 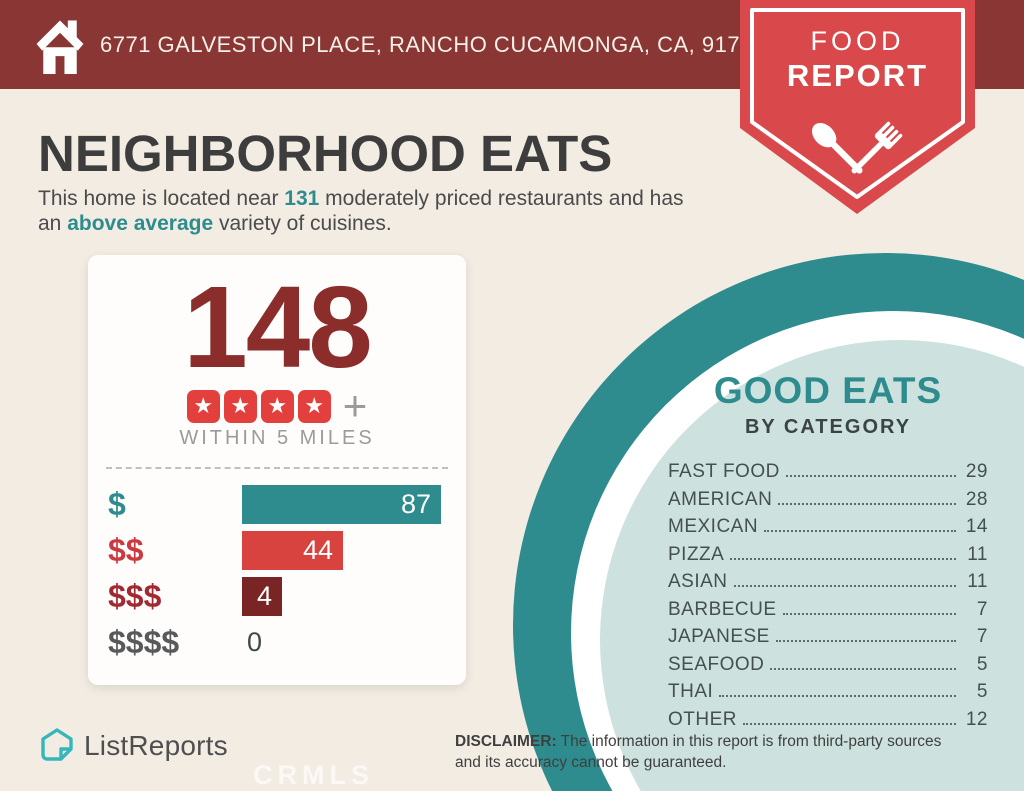 What do you see at coordinates (278, 642) in the screenshot?
I see `bar-row-four-dollar: $$$$ 0 0` at bounding box center [278, 642].